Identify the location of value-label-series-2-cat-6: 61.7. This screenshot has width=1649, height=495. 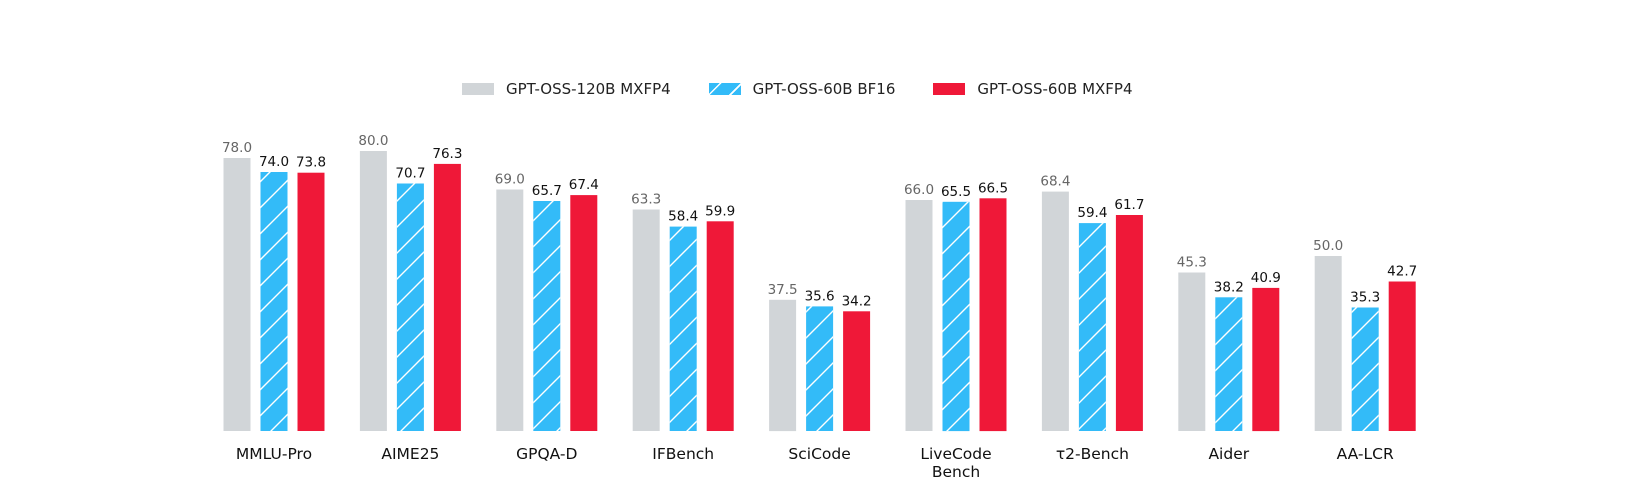
(1129, 205).